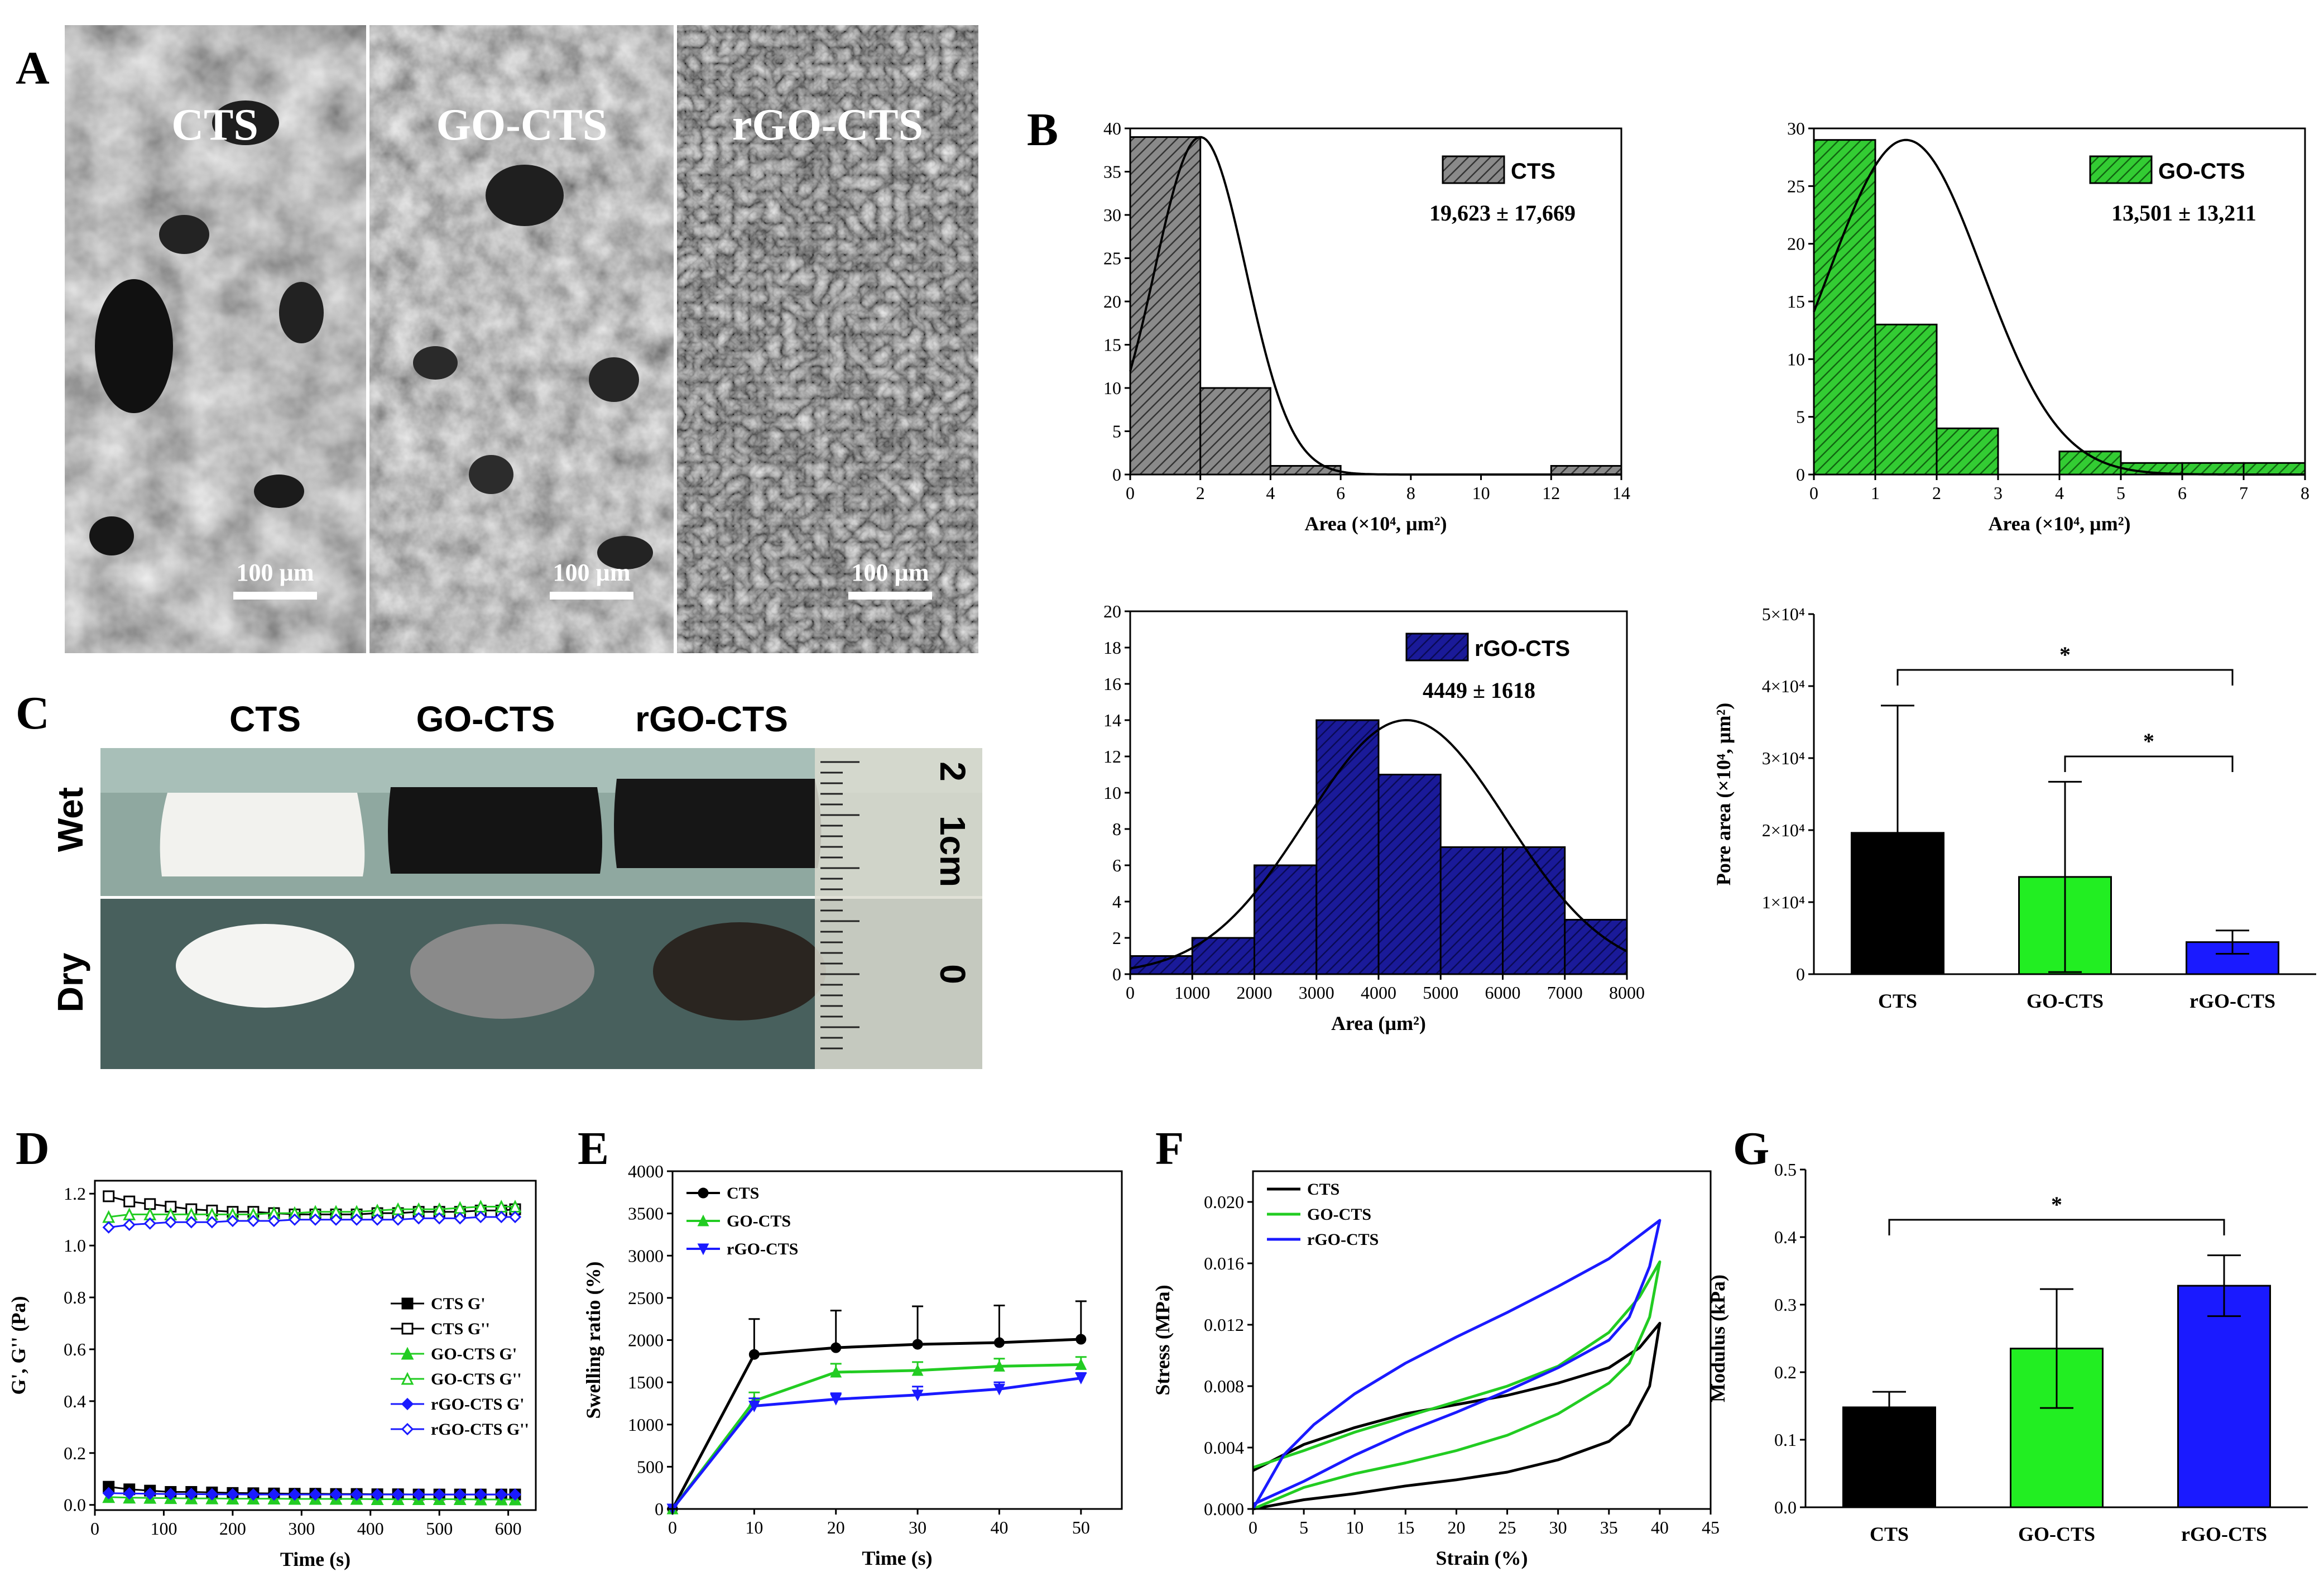  Describe the element at coordinates (1456, 1527) in the screenshot. I see `x-tick-label: 20` at that location.